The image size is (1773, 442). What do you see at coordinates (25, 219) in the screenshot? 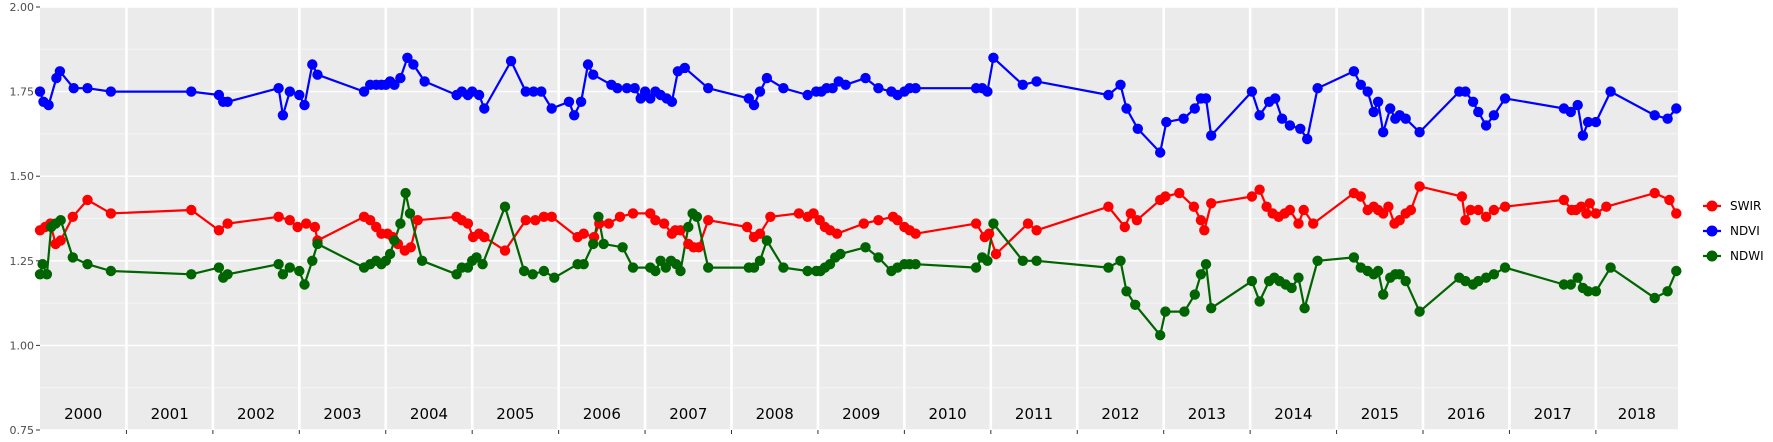
I see `y-axis: 0.75 1.00 1.25 1.50 1.75 2.00` at bounding box center [25, 219].